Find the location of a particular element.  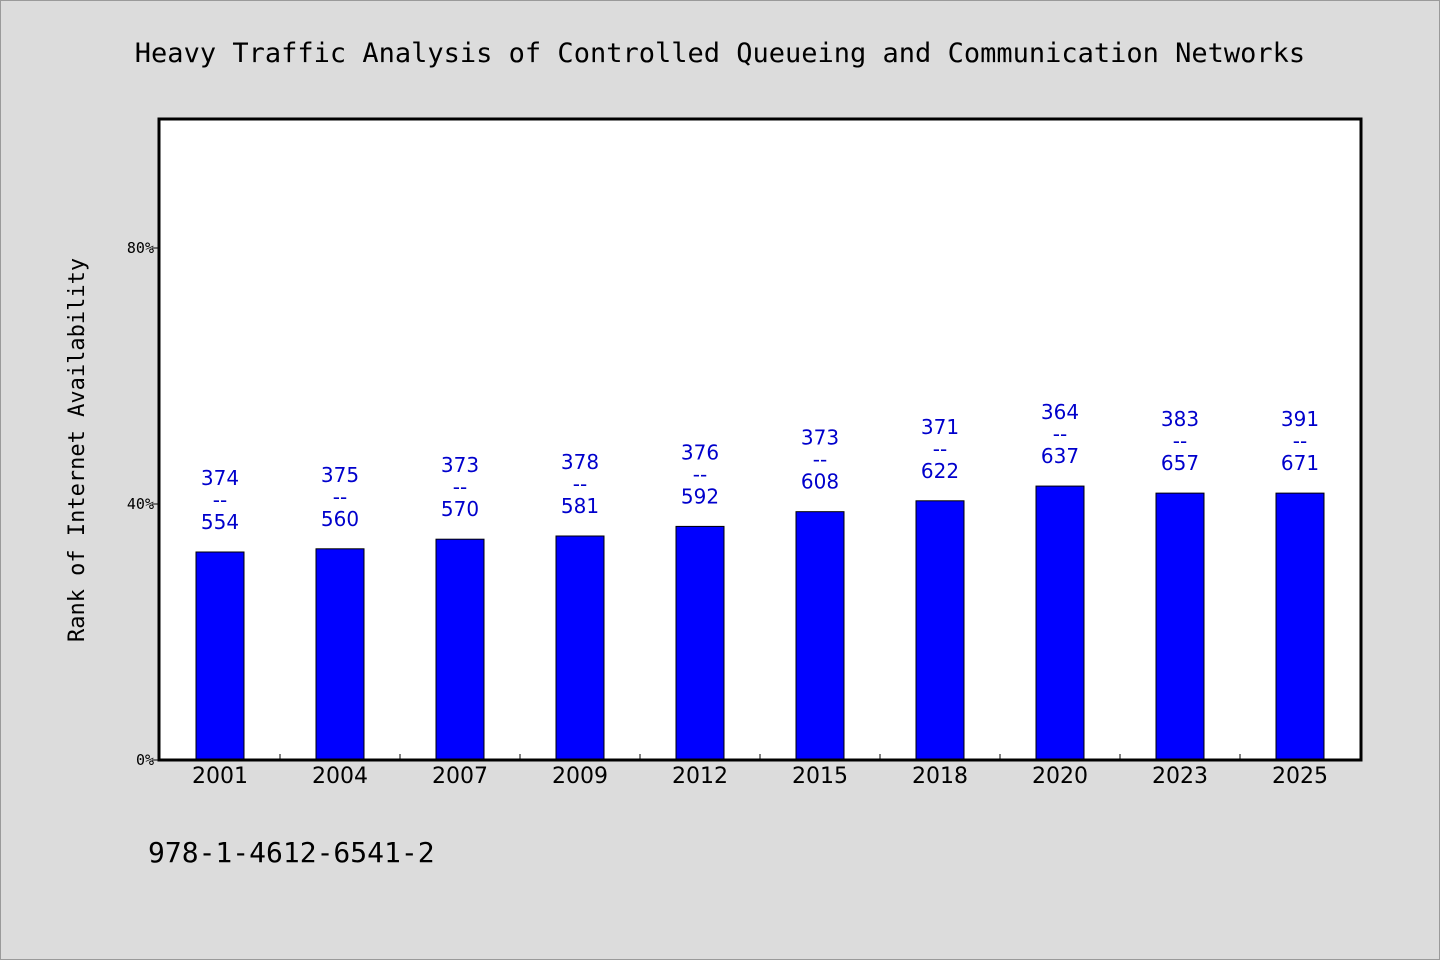

data-label-bottom-2009: 581 is located at coordinates (580, 506).